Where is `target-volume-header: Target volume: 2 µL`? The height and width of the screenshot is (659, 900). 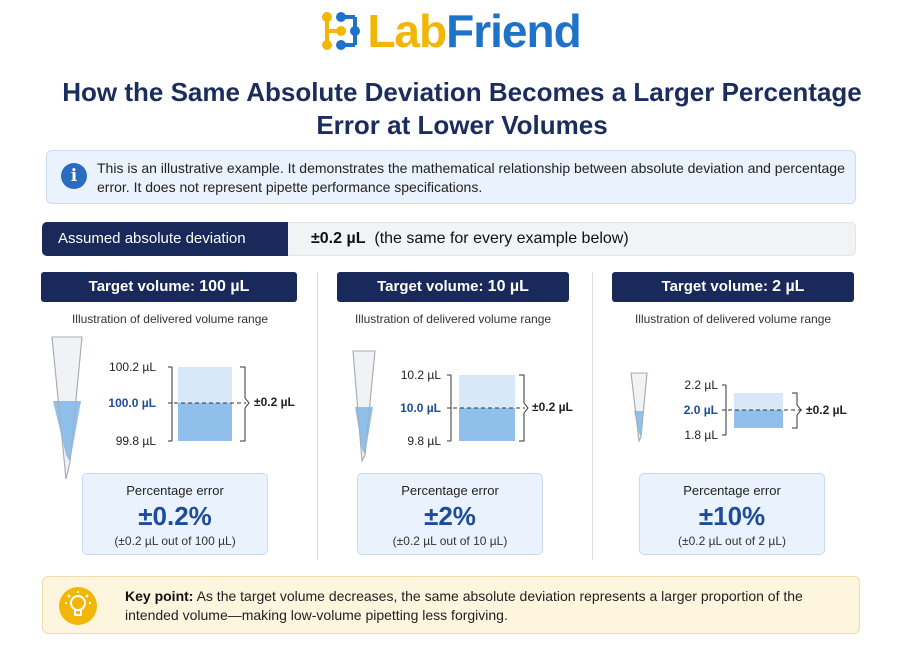 target-volume-header: Target volume: 2 µL is located at coordinates (733, 287).